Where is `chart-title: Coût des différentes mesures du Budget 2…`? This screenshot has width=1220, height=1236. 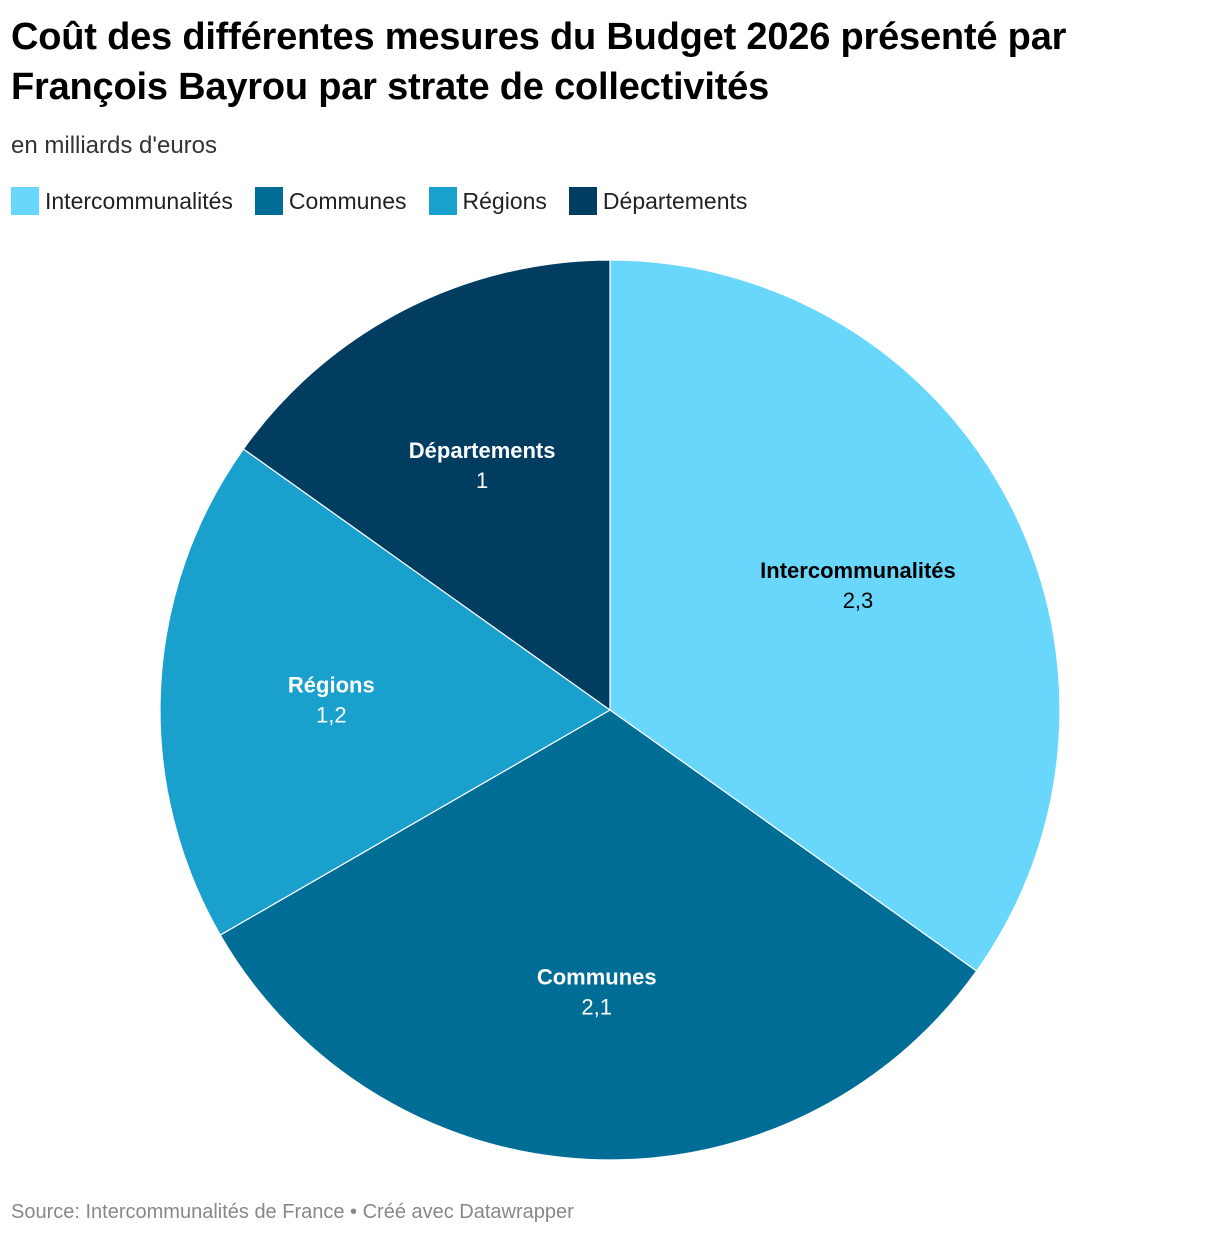 chart-title: Coût des différentes mesures du Budget 2… is located at coordinates (539, 62).